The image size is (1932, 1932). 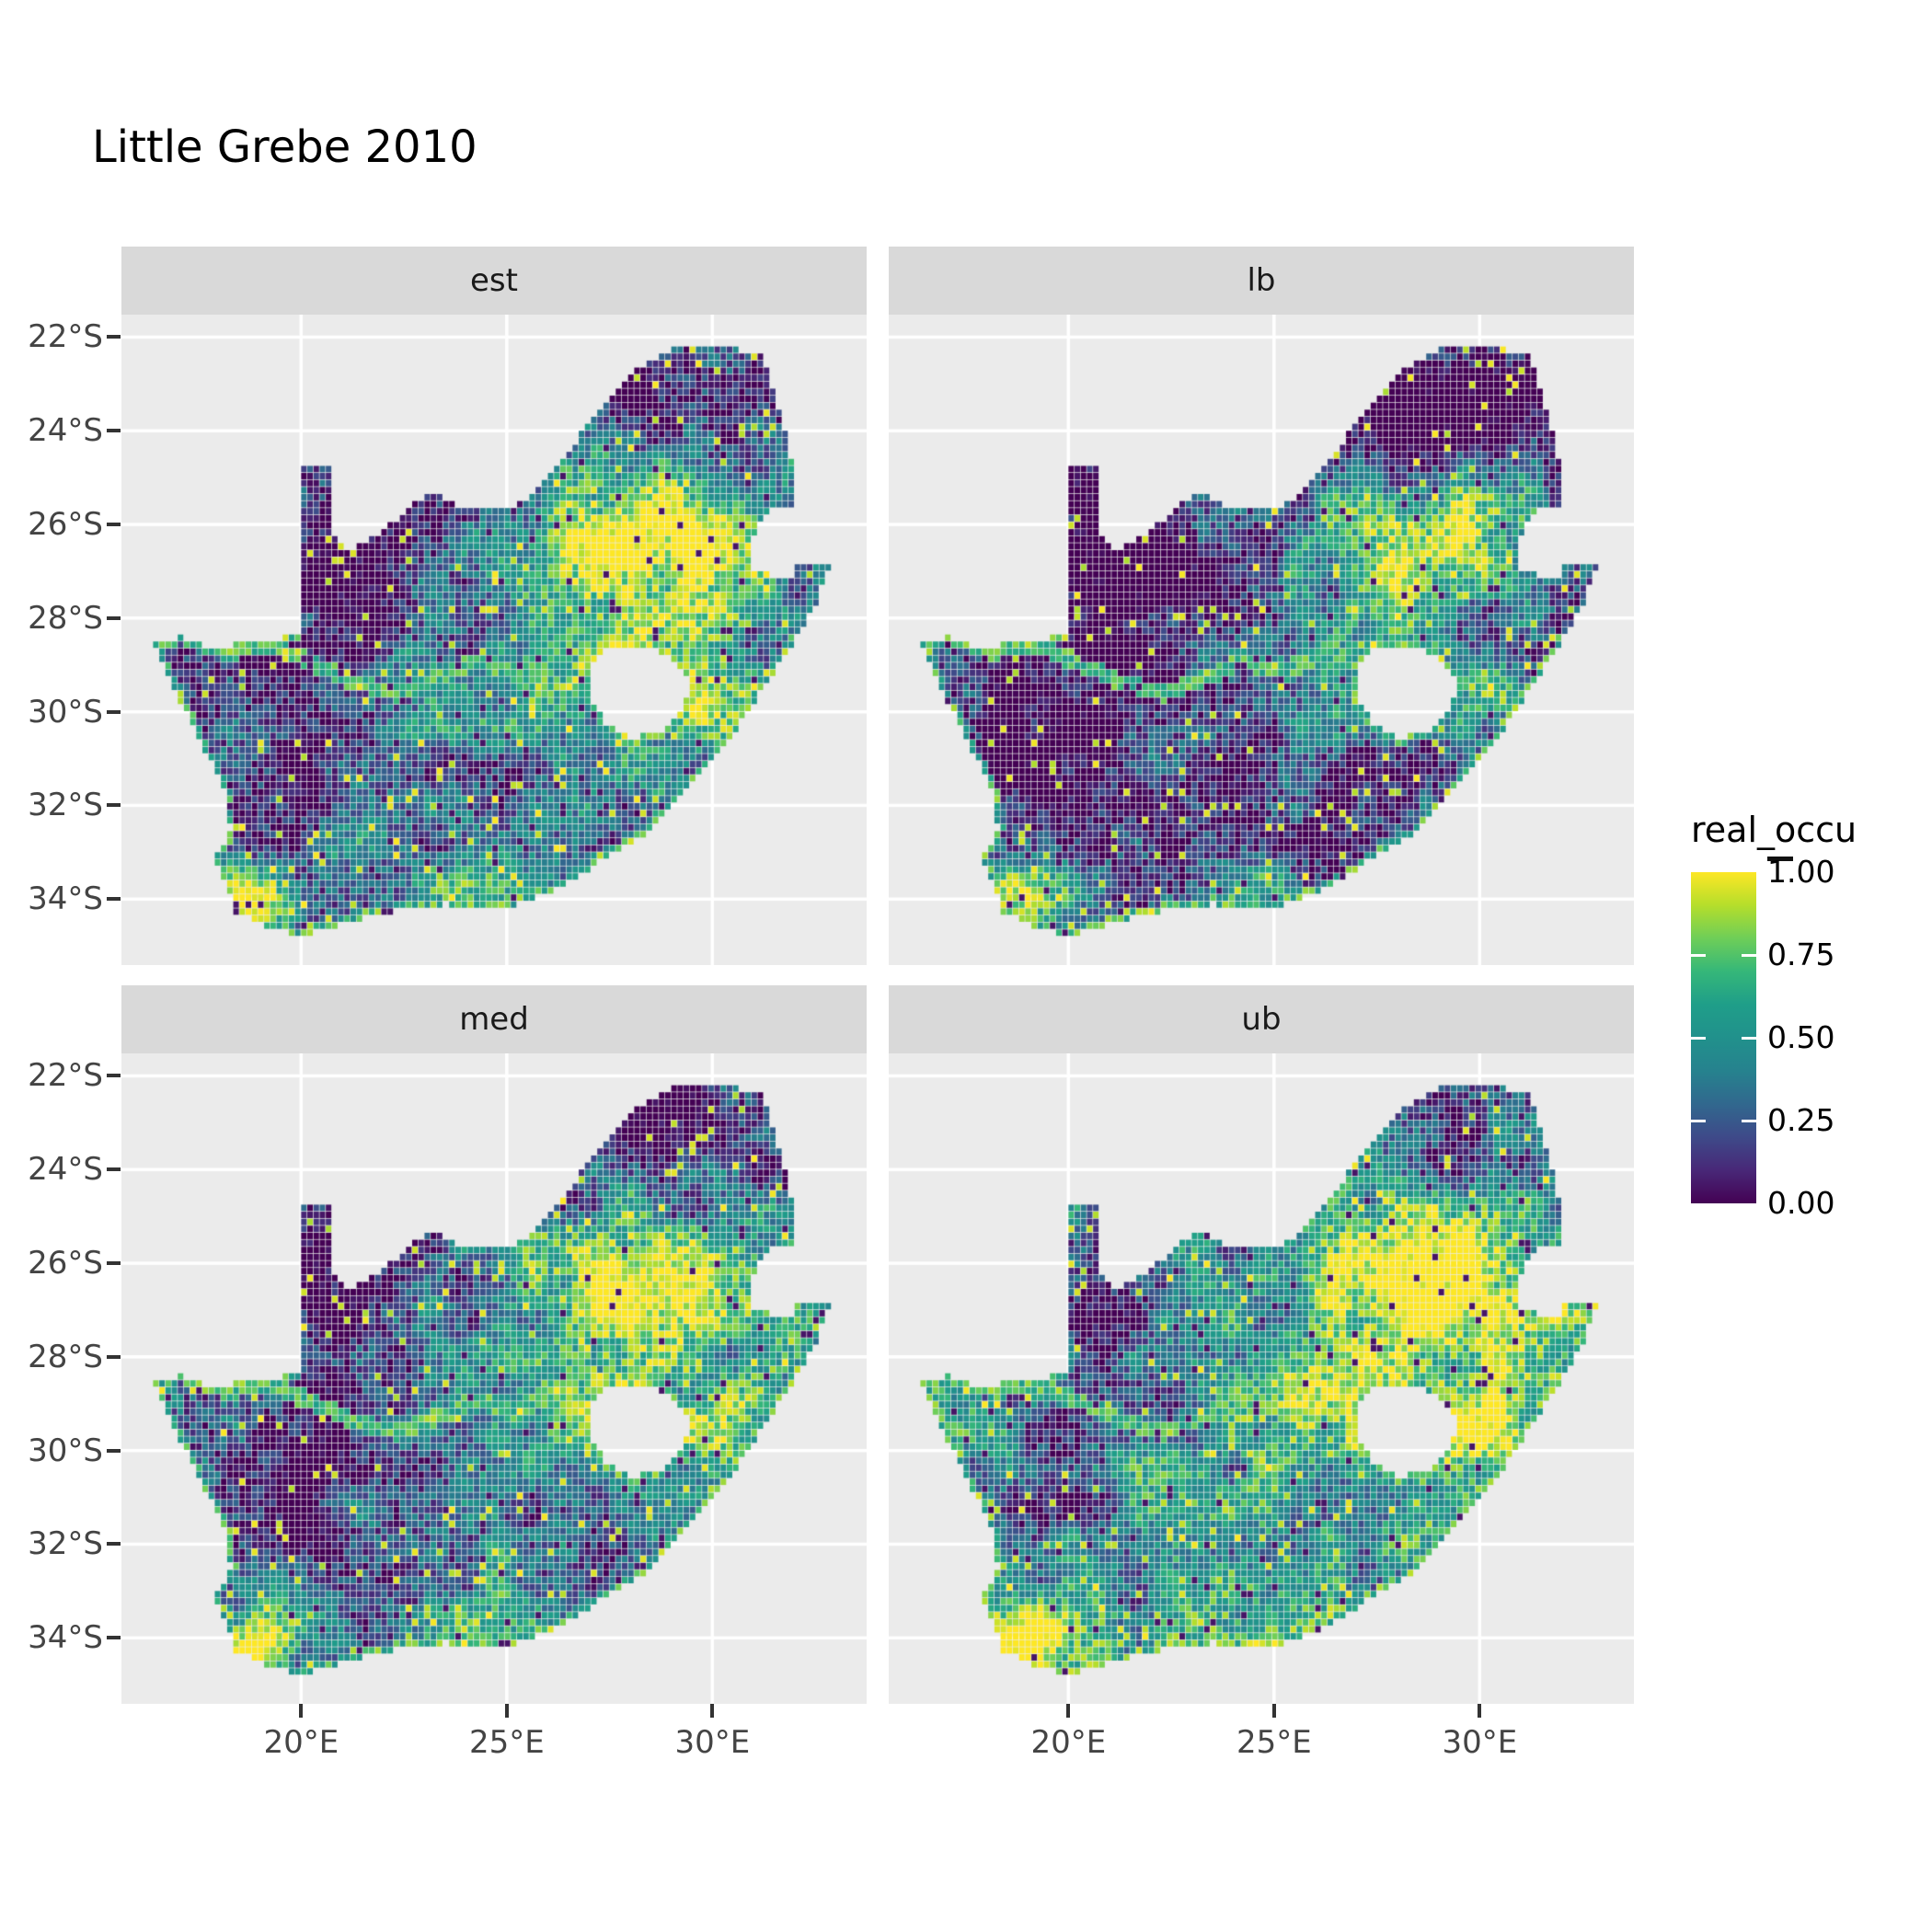 I want to click on legend-colorbar, so click(x=1723, y=1037).